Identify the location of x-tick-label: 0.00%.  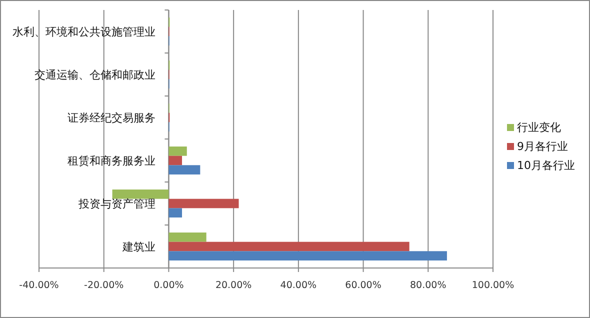
(169, 285).